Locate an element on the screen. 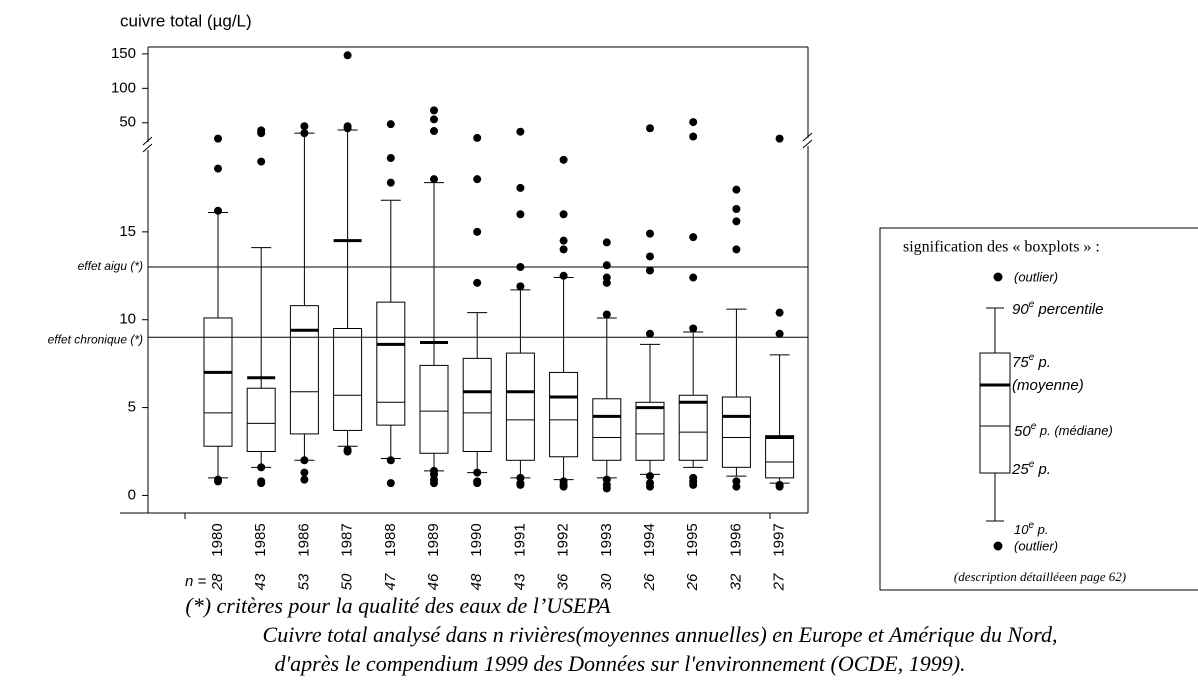  n-value: 46 is located at coordinates (433, 581).